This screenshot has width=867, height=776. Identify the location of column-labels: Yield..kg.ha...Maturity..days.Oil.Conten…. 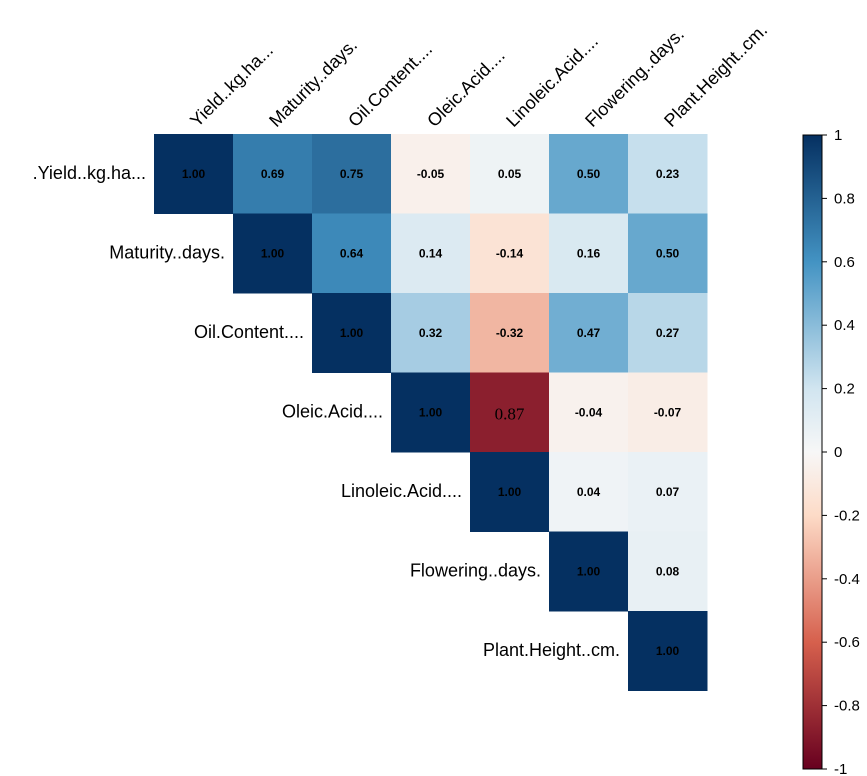
(478, 75).